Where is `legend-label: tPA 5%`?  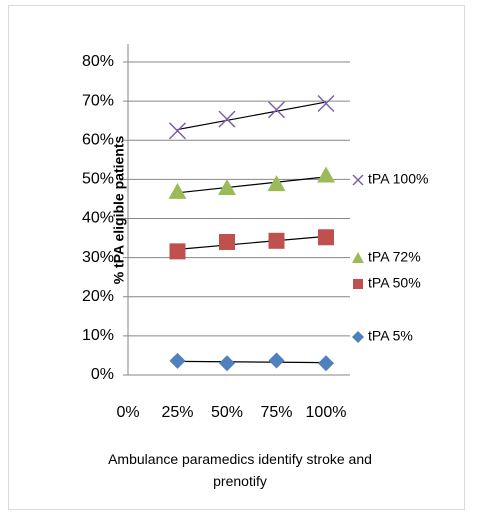
legend-label: tPA 5% is located at coordinates (390, 336).